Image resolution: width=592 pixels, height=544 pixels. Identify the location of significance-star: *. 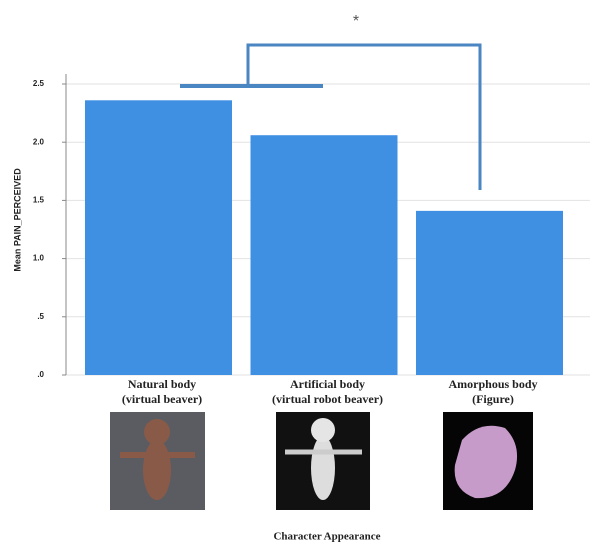
(356, 21).